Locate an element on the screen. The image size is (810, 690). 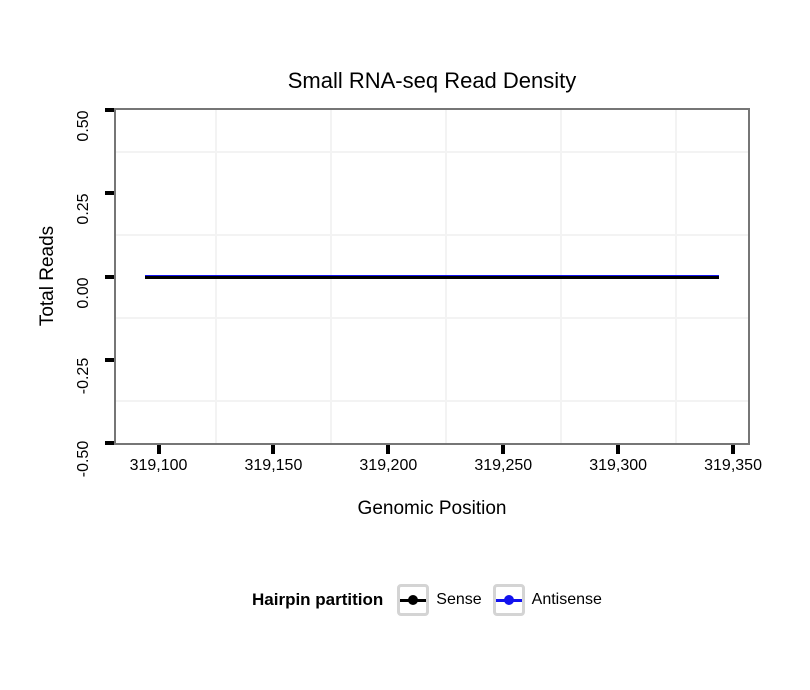
series-line-sense is located at coordinates (432, 277).